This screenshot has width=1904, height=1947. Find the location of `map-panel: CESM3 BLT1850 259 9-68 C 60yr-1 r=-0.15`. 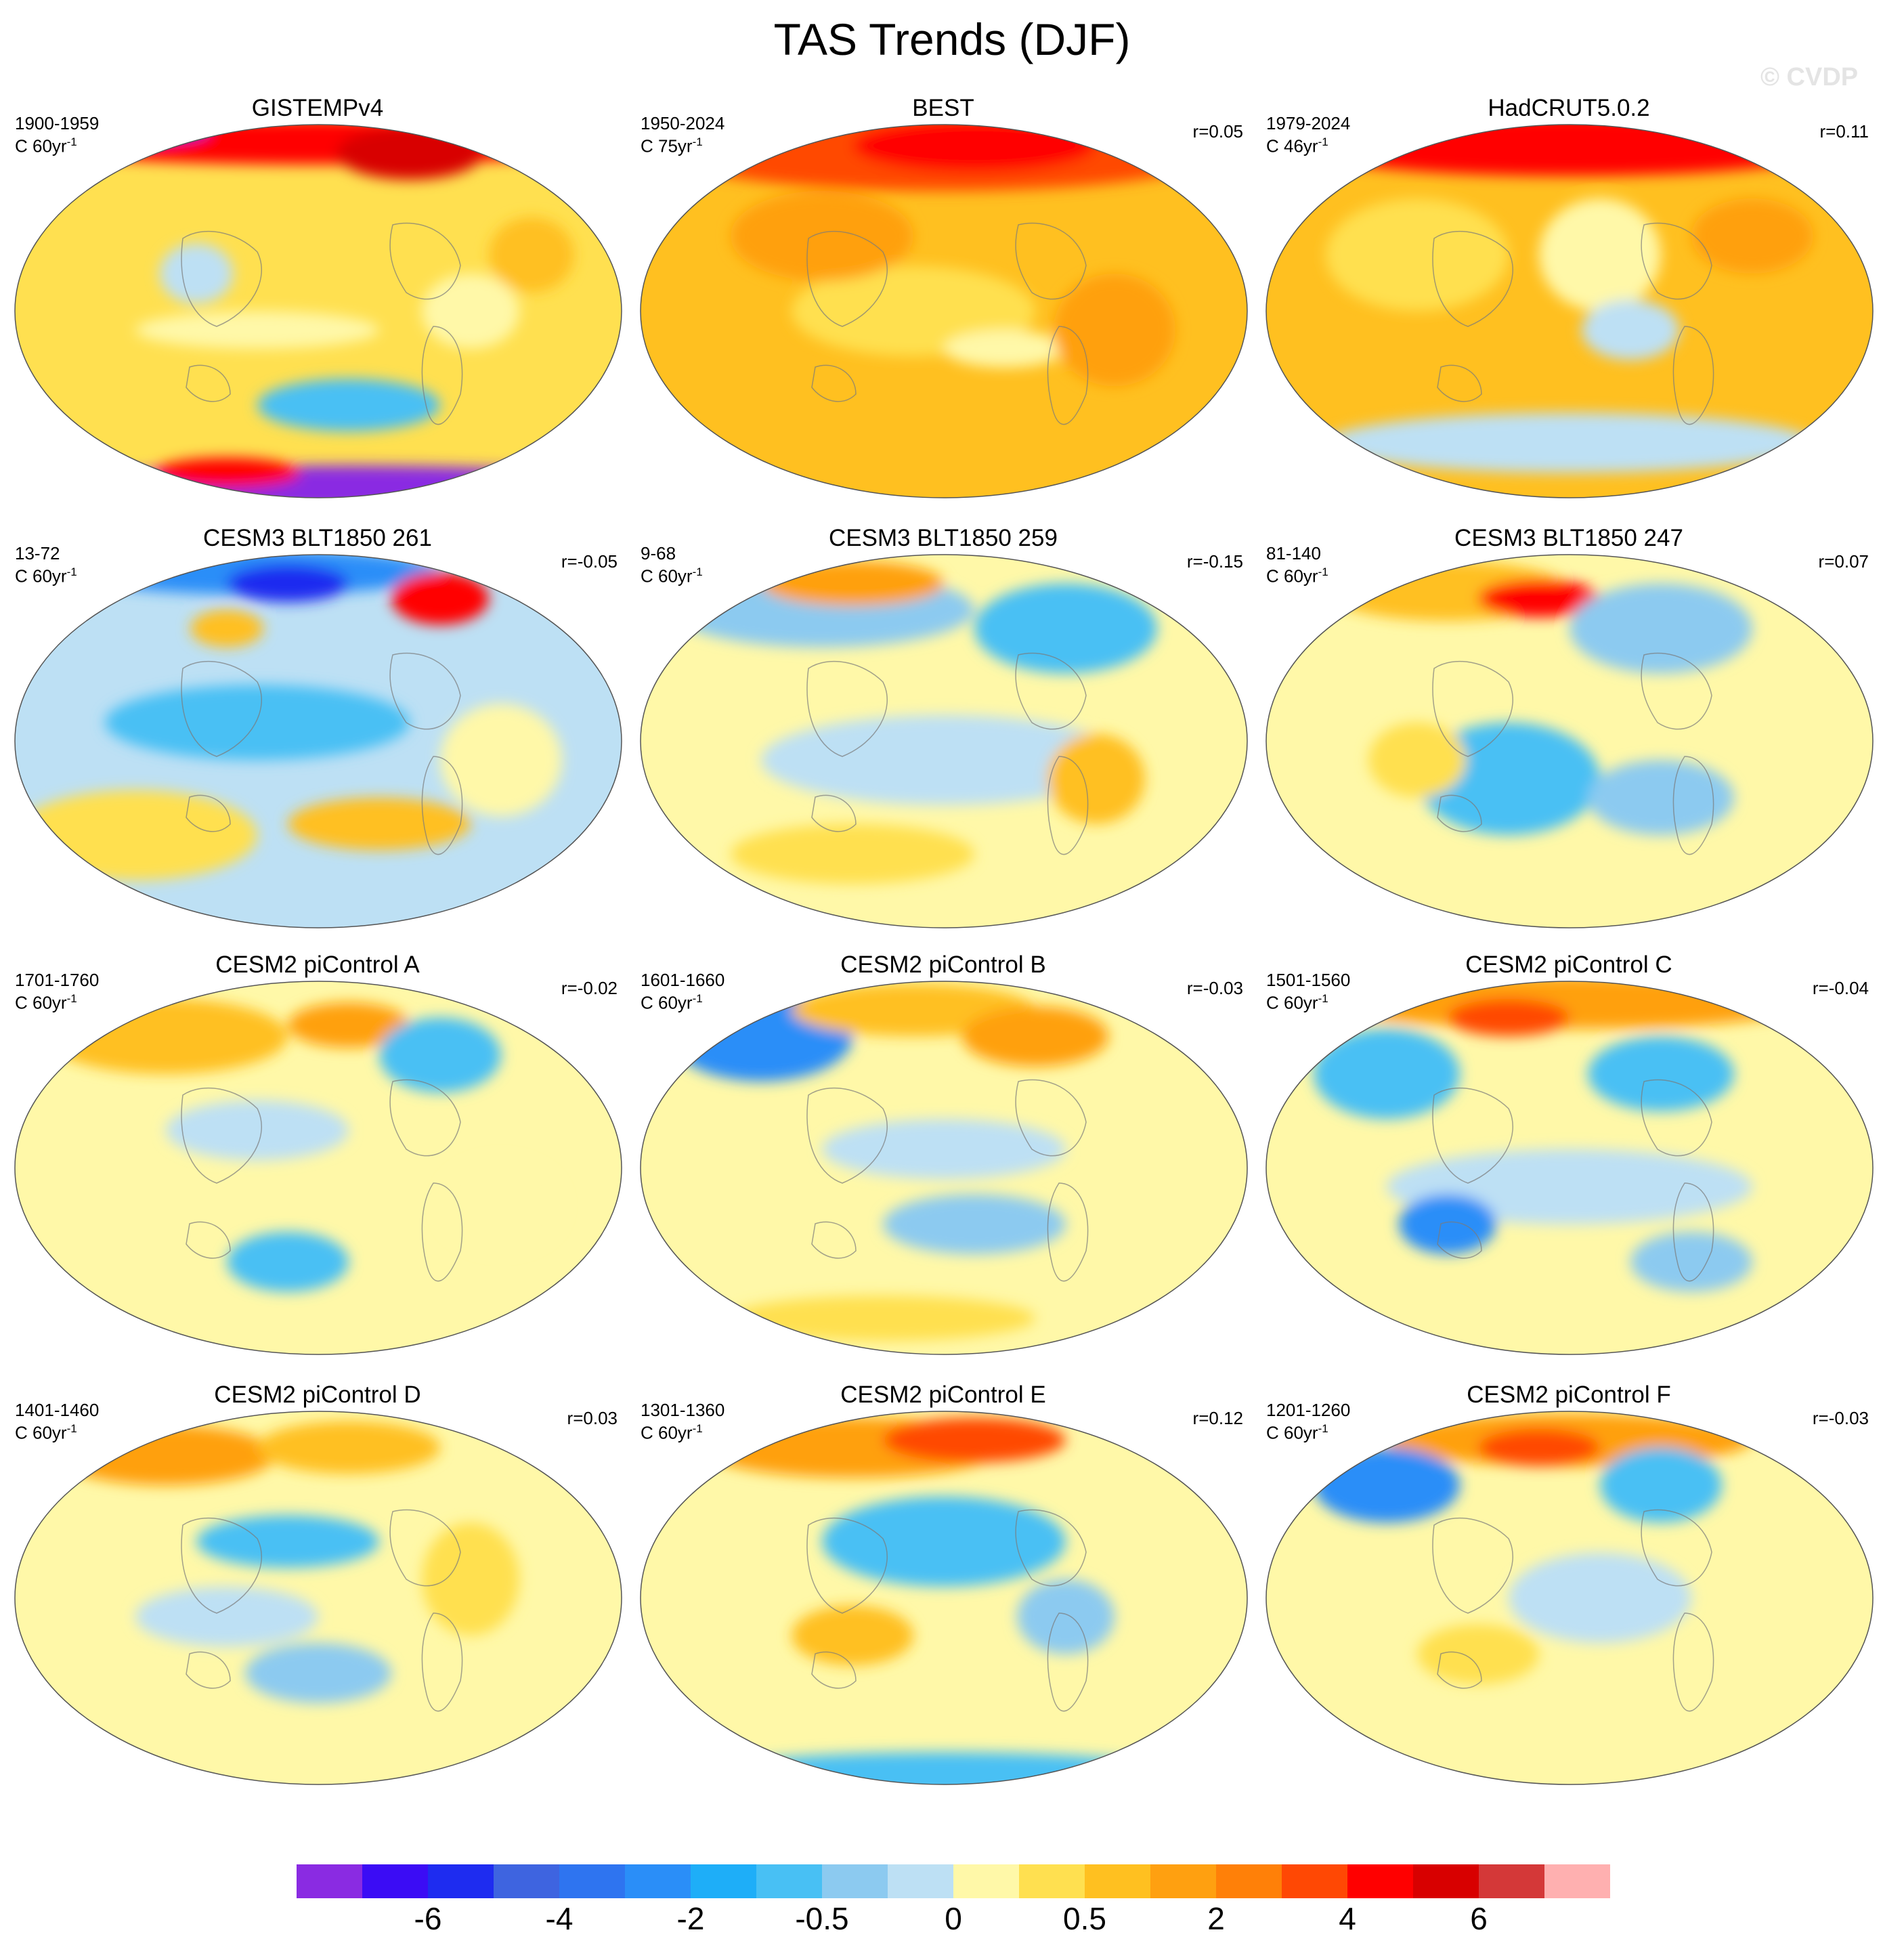

map-panel: CESM3 BLT1850 259 9-68 C 60yr-1 r=-0.15 is located at coordinates (943, 728).